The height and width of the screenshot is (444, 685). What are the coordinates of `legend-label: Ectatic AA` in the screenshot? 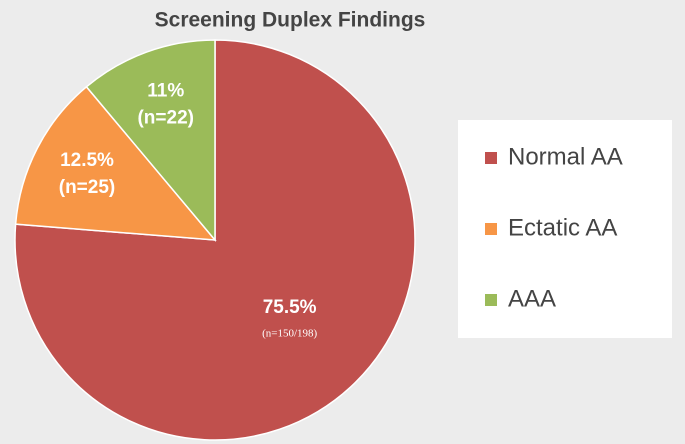 It's located at (562, 227).